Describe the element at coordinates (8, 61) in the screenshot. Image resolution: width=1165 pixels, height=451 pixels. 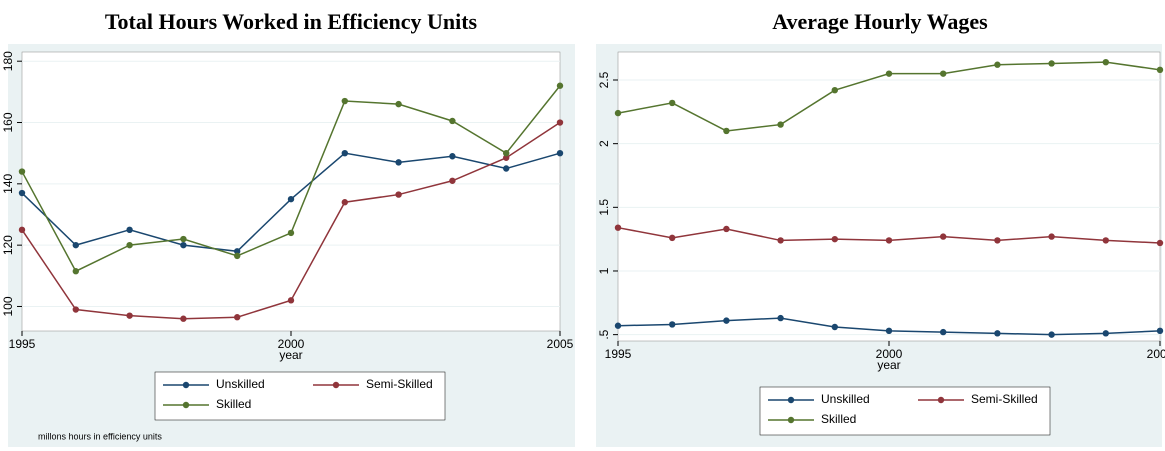
I see `y-tick-label: 180` at that location.